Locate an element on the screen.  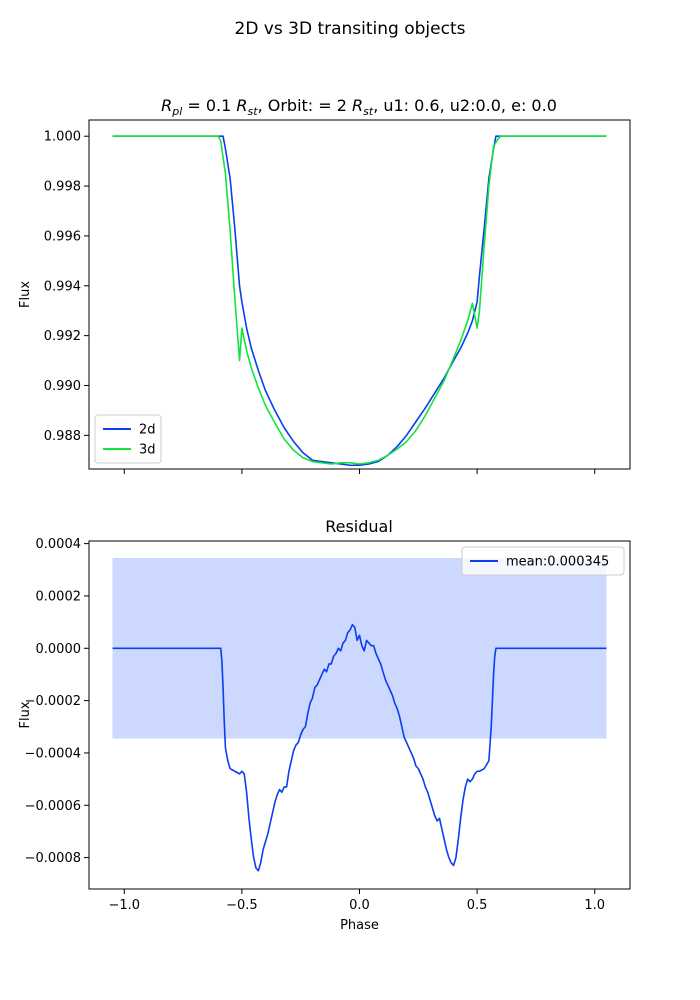
figure-suptitle: 2D vs 3D transiting objects is located at coordinates (350, 29).